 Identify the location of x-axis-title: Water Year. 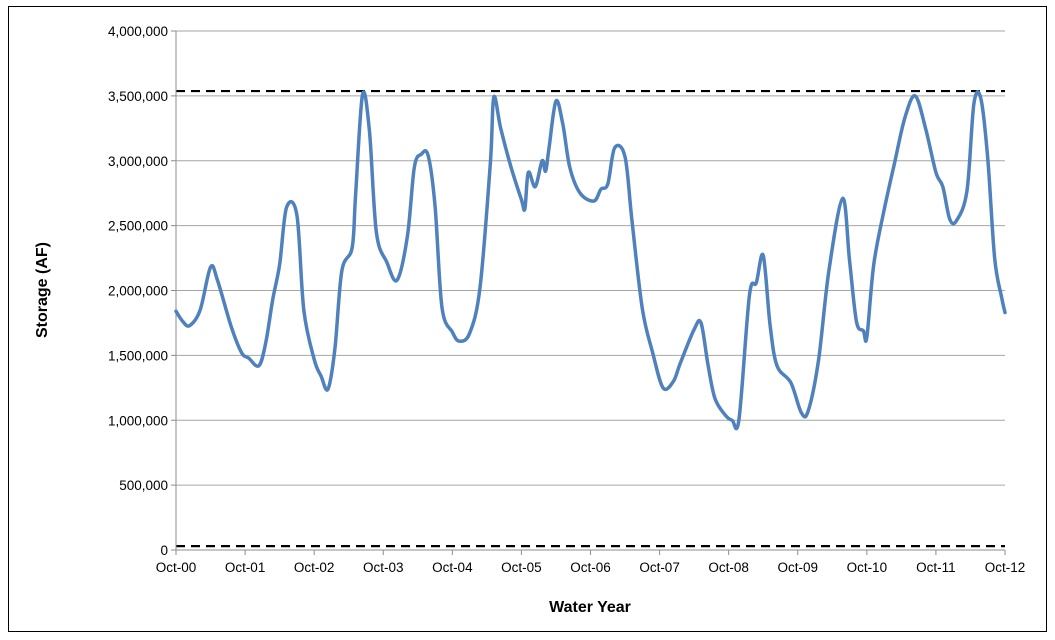
(590, 607).